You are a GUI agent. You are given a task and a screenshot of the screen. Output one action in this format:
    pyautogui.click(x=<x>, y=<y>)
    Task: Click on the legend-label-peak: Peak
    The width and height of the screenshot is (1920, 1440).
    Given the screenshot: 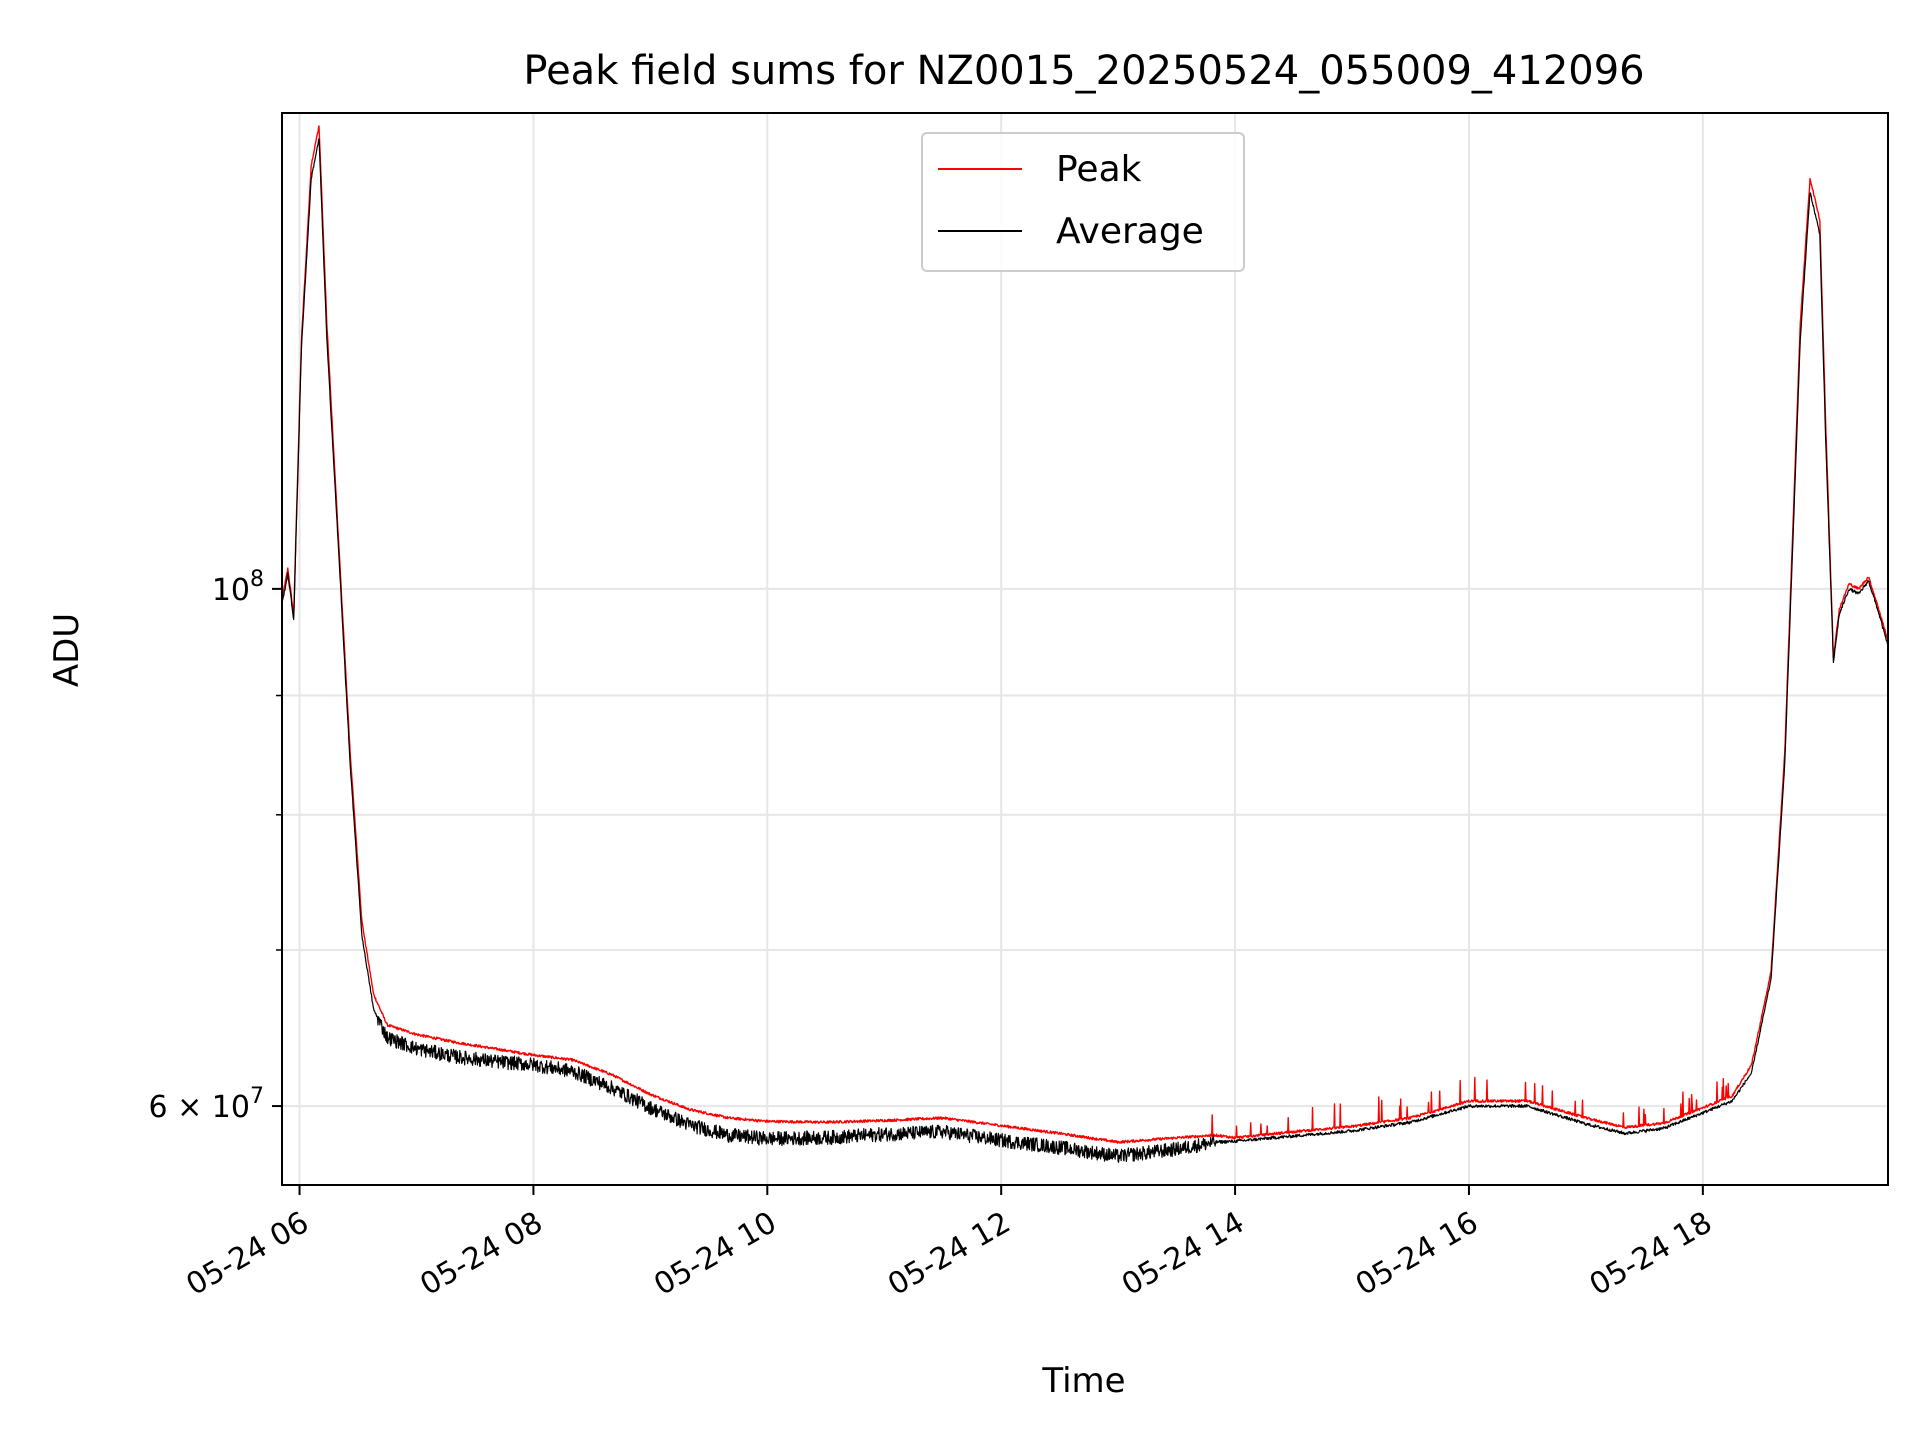 What is the action you would take?
    pyautogui.click(x=1099, y=169)
    